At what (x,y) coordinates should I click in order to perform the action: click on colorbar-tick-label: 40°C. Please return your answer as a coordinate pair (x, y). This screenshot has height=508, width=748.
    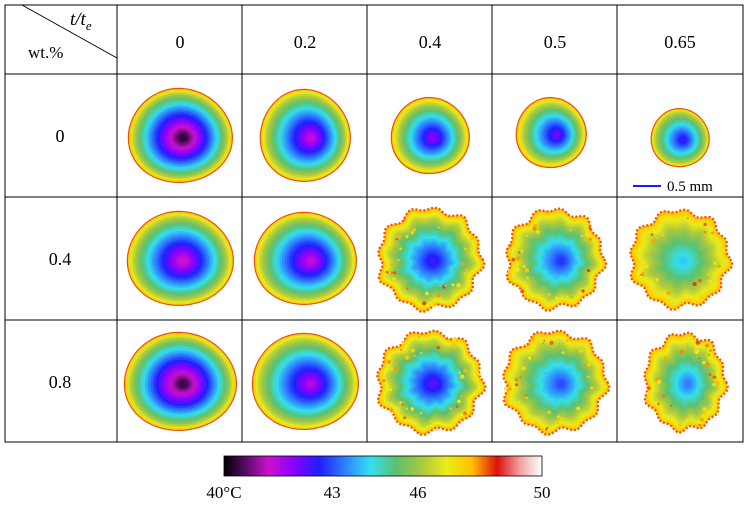
    Looking at the image, I should click on (223, 492).